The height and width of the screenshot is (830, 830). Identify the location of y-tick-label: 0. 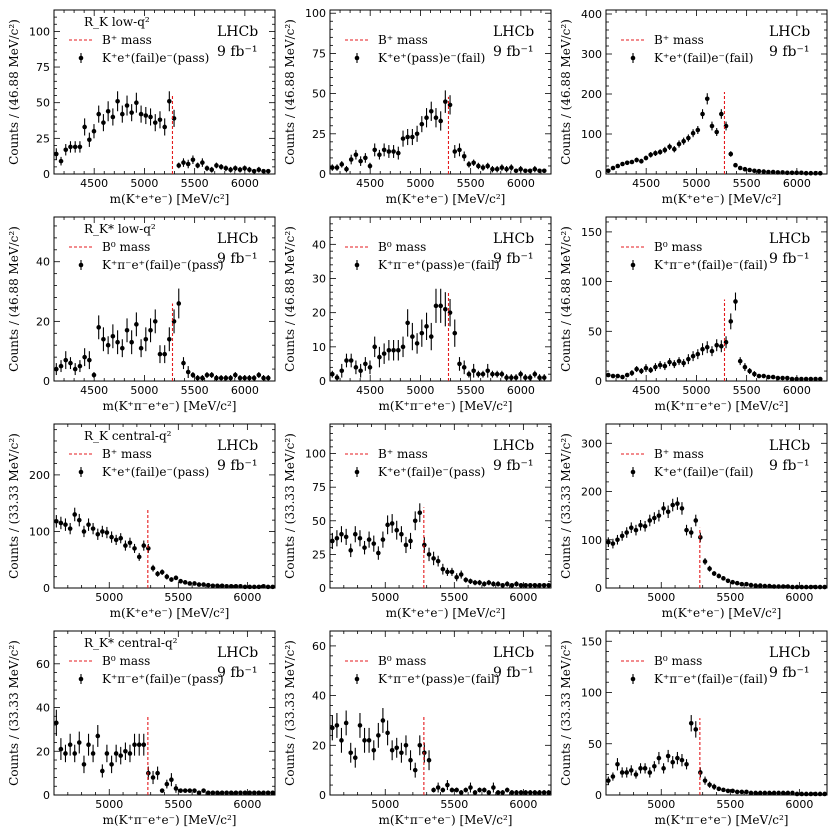
(598, 174).